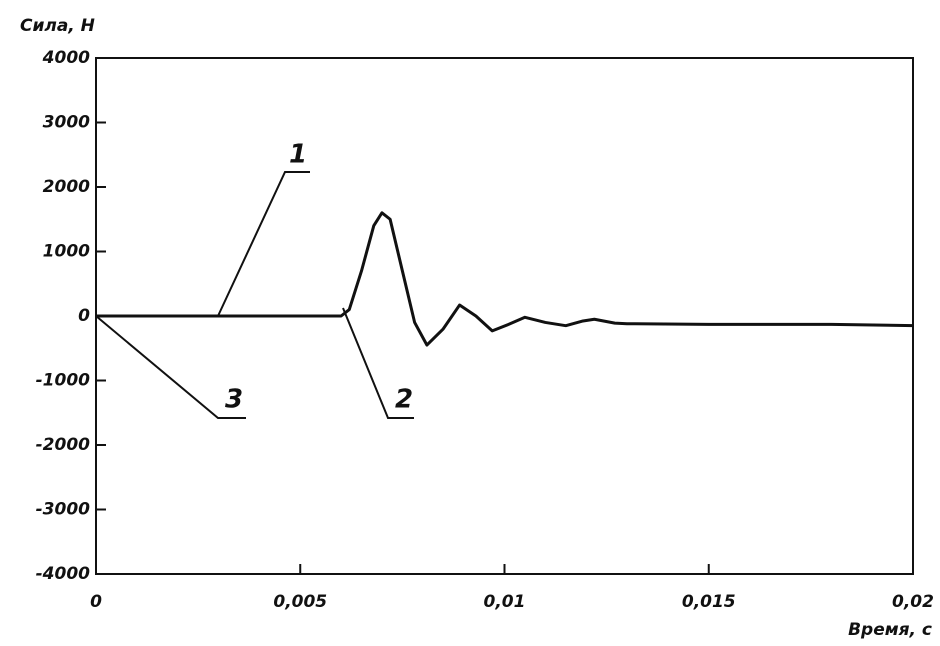 The image size is (940, 646). Describe the element at coordinates (57, 26) in the screenshot. I see `y-axis-title: Сила, Н` at that location.